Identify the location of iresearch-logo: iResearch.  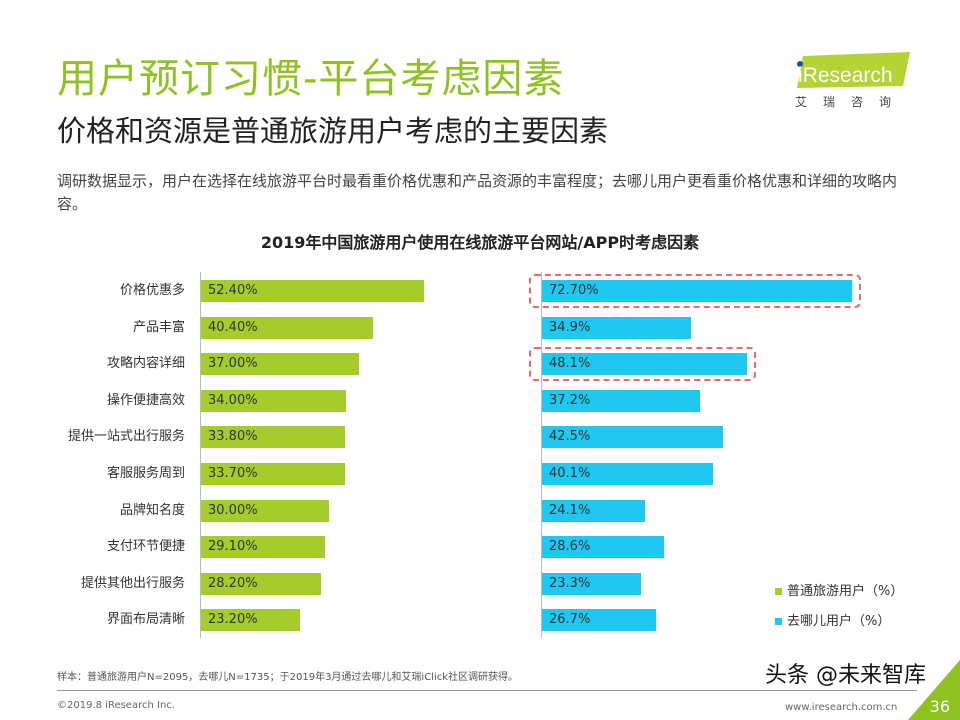
(853, 70).